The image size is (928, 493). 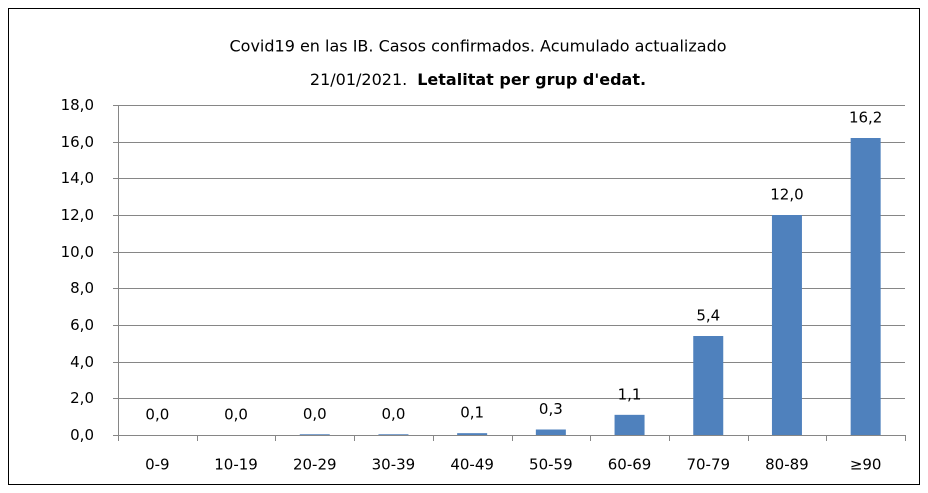 What do you see at coordinates (77, 252) in the screenshot?
I see `y-tick-label: 10,0` at bounding box center [77, 252].